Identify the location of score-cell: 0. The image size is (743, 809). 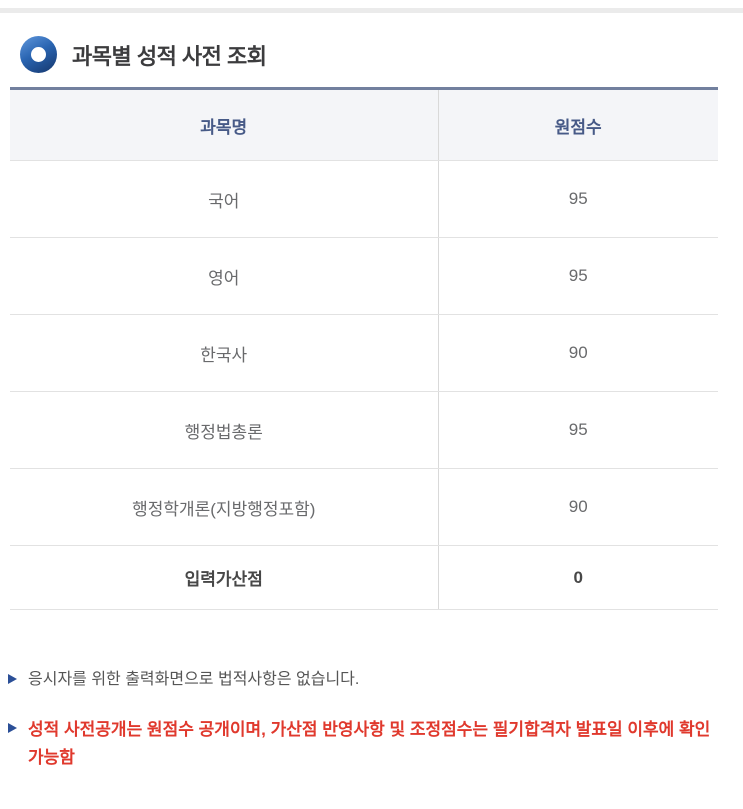
(578, 577).